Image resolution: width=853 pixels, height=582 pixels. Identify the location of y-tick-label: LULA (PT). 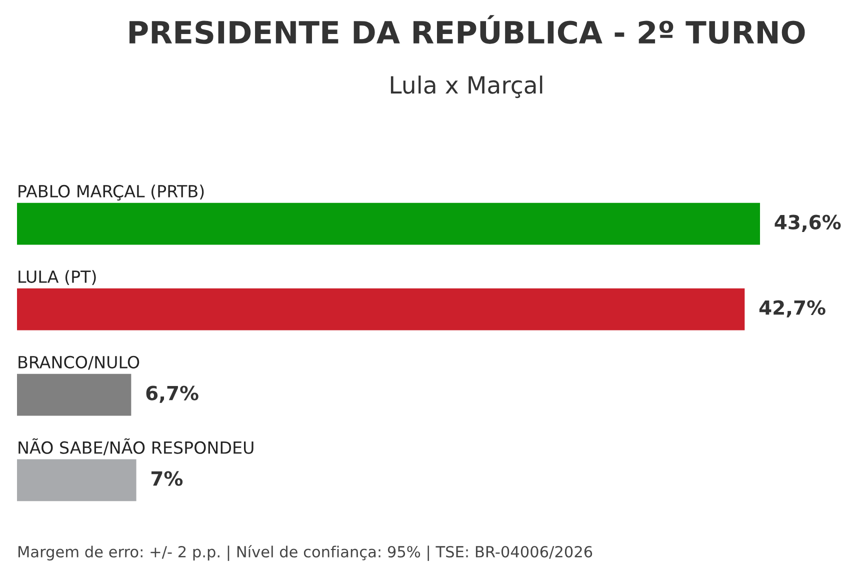
(57, 277).